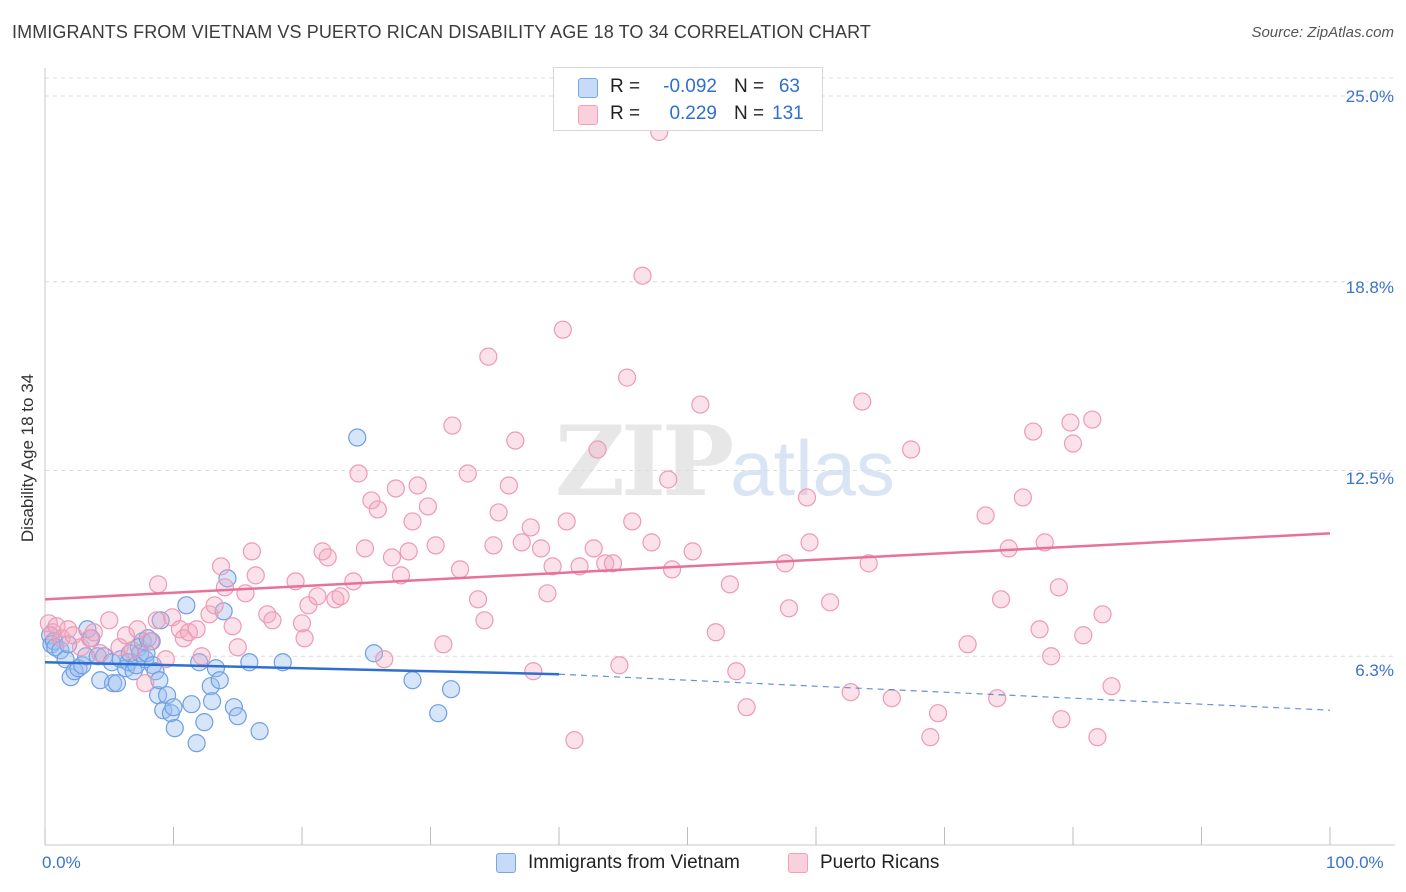 This screenshot has width=1406, height=892. Describe the element at coordinates (1322, 32) in the screenshot. I see `source-label: Source: ZipAtlas.com` at that location.